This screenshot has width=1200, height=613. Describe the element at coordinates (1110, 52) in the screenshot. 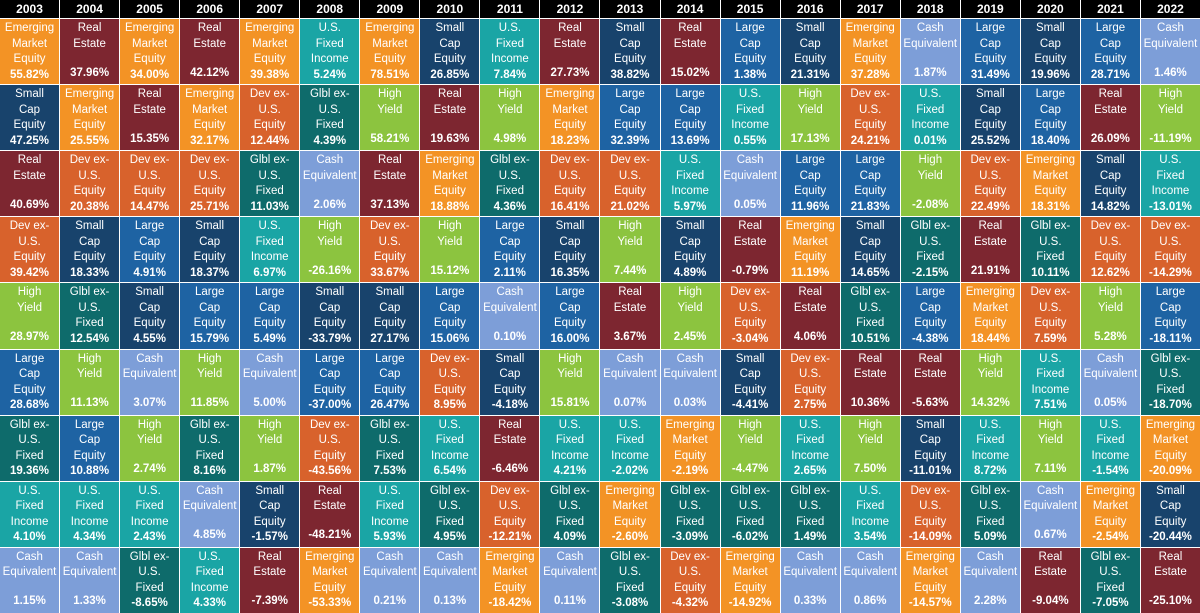

I see `asset-cell: Large Cap Equity 28.71%` at that location.